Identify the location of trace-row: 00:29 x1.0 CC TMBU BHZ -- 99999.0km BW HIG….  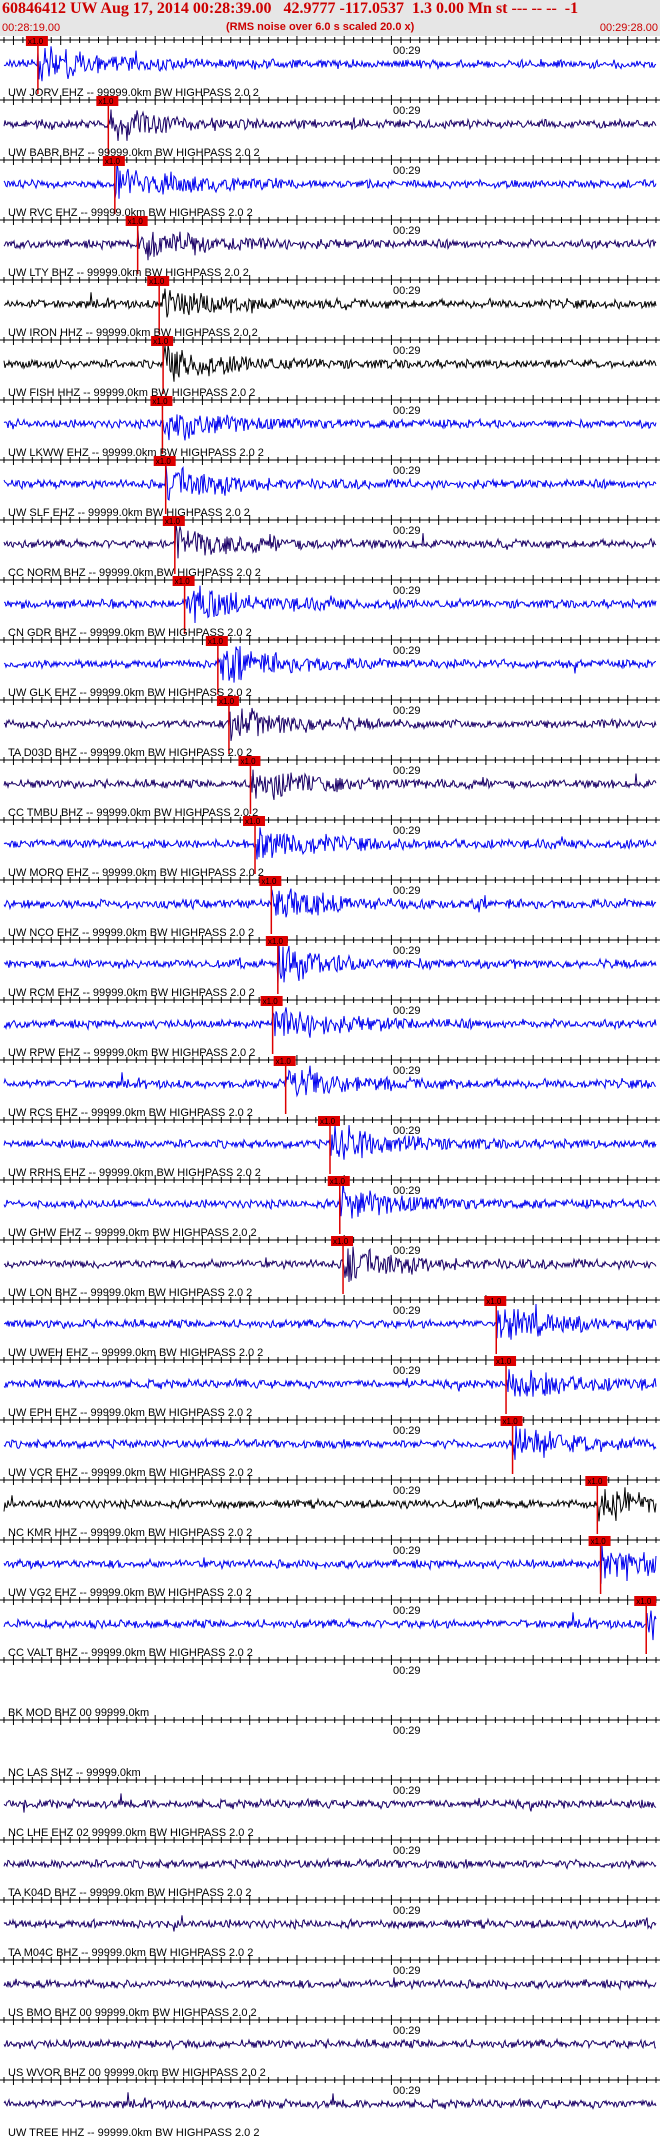
(330, 787).